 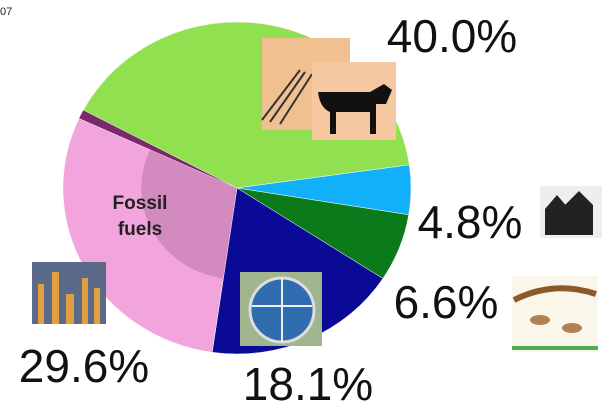 I want to click on corner-text: 07, so click(x=6, y=12).